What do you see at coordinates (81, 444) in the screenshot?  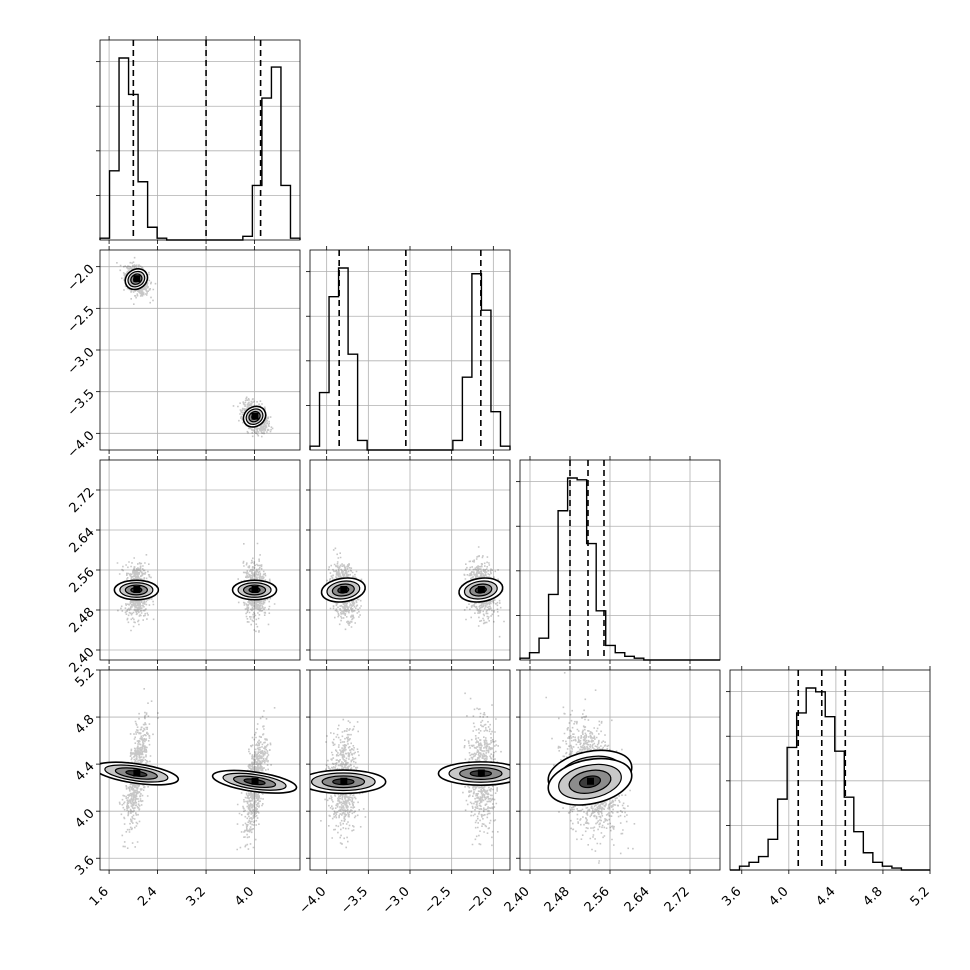 I see `y-tick-label: −4.0` at bounding box center [81, 444].